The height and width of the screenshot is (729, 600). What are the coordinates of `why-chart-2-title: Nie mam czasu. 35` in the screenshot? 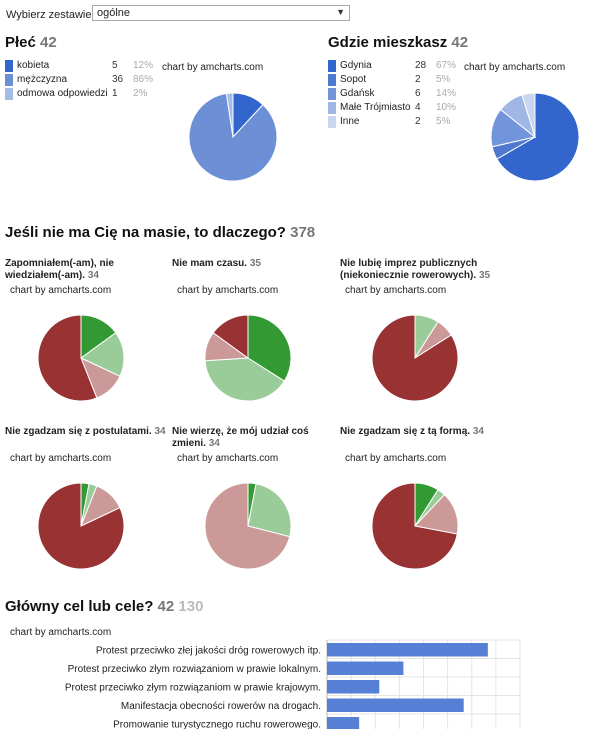 It's located at (252, 264).